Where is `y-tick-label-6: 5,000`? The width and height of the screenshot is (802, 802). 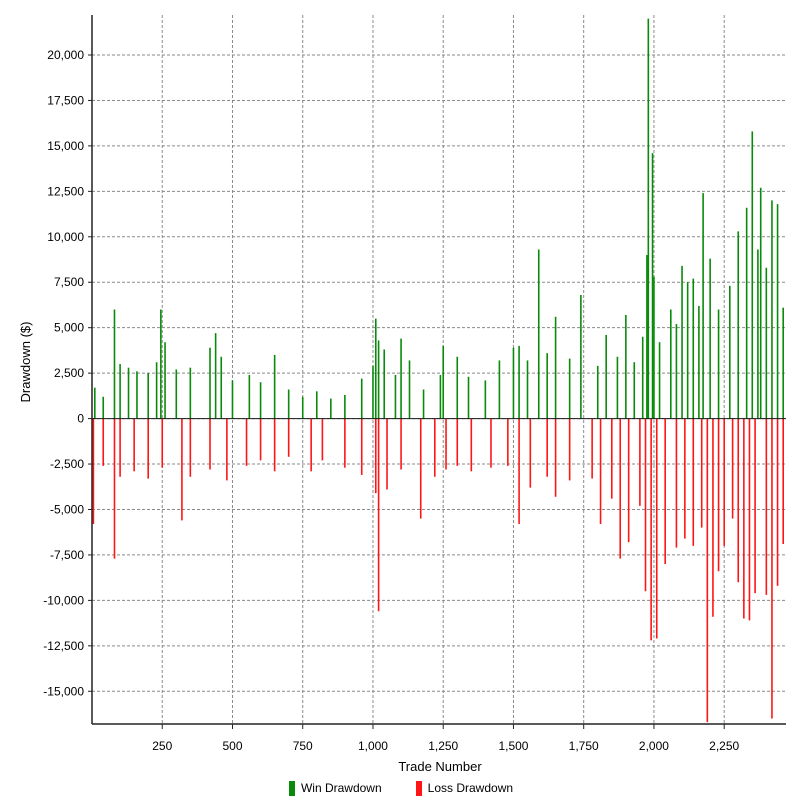
y-tick-label-6: 5,000 is located at coordinates (69, 328).